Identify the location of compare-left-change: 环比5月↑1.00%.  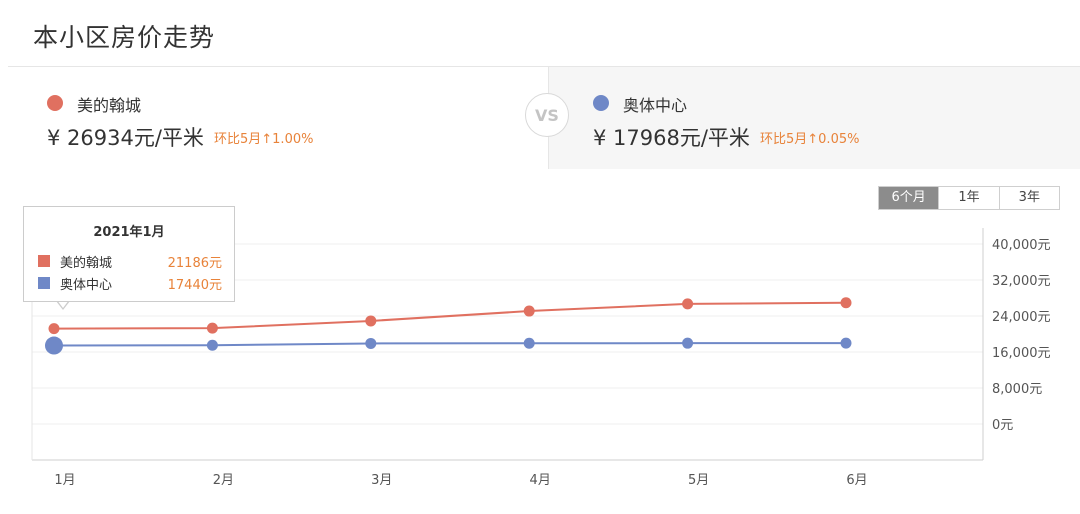
(264, 139).